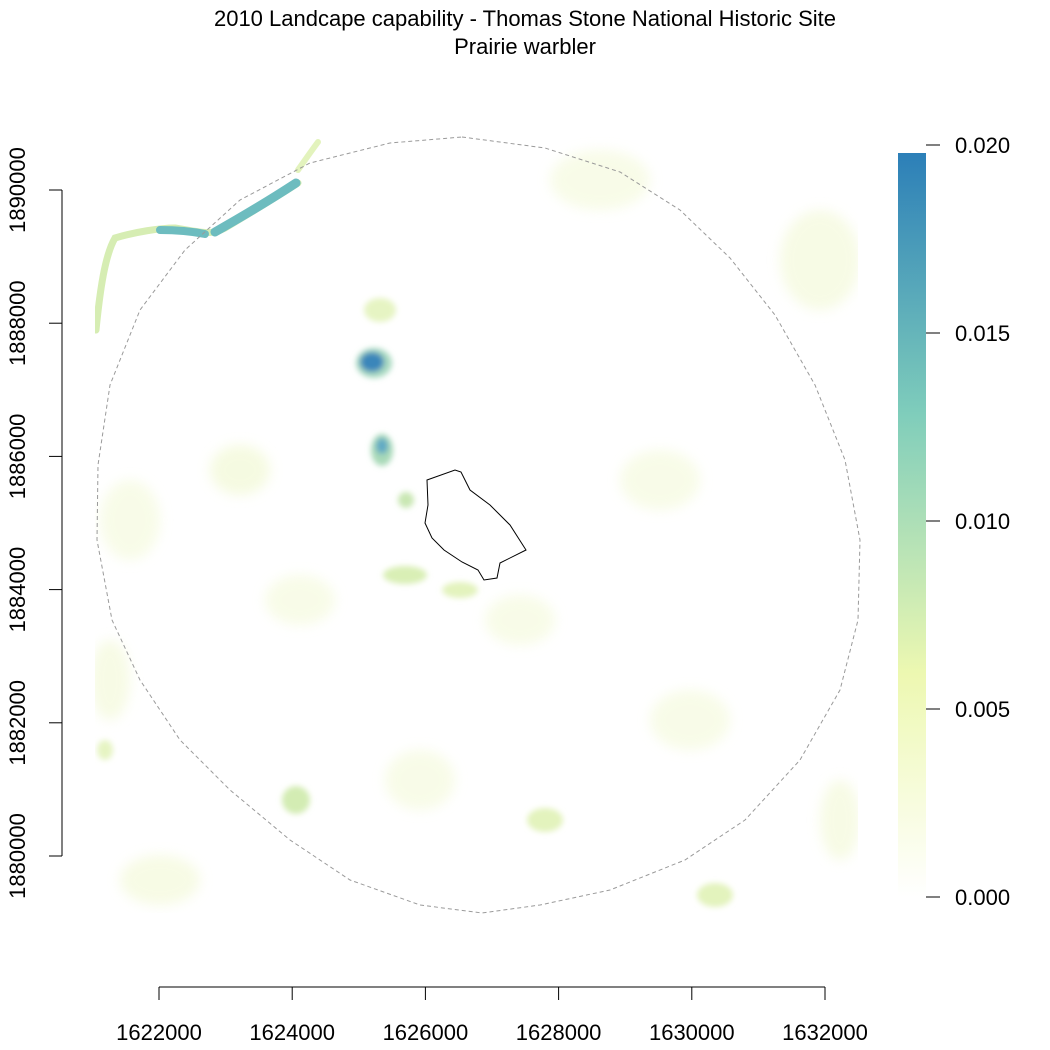 The width and height of the screenshot is (1050, 1050). What do you see at coordinates (525, 46) in the screenshot?
I see `map-subtitle: Prairie warbler` at bounding box center [525, 46].